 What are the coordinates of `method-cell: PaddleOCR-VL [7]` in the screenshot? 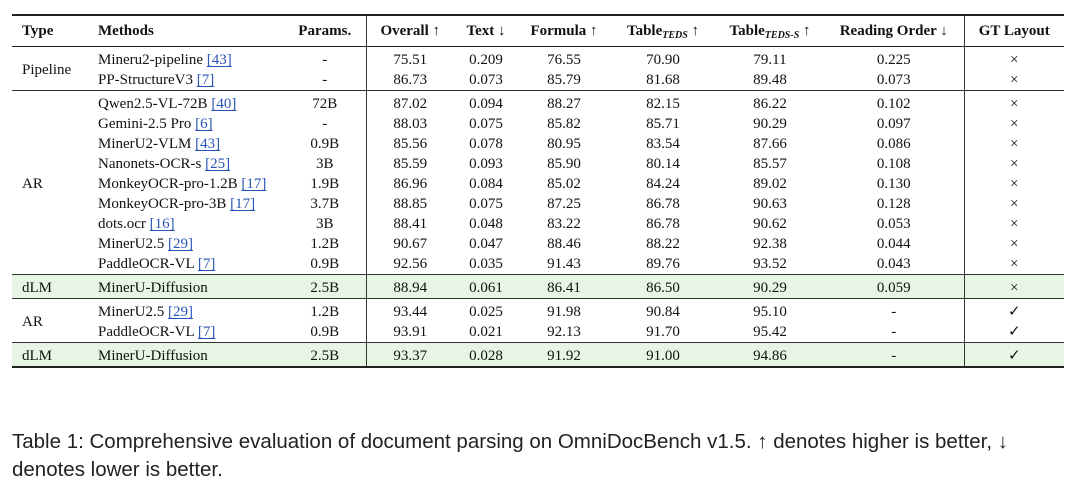 It's located at (186, 332).